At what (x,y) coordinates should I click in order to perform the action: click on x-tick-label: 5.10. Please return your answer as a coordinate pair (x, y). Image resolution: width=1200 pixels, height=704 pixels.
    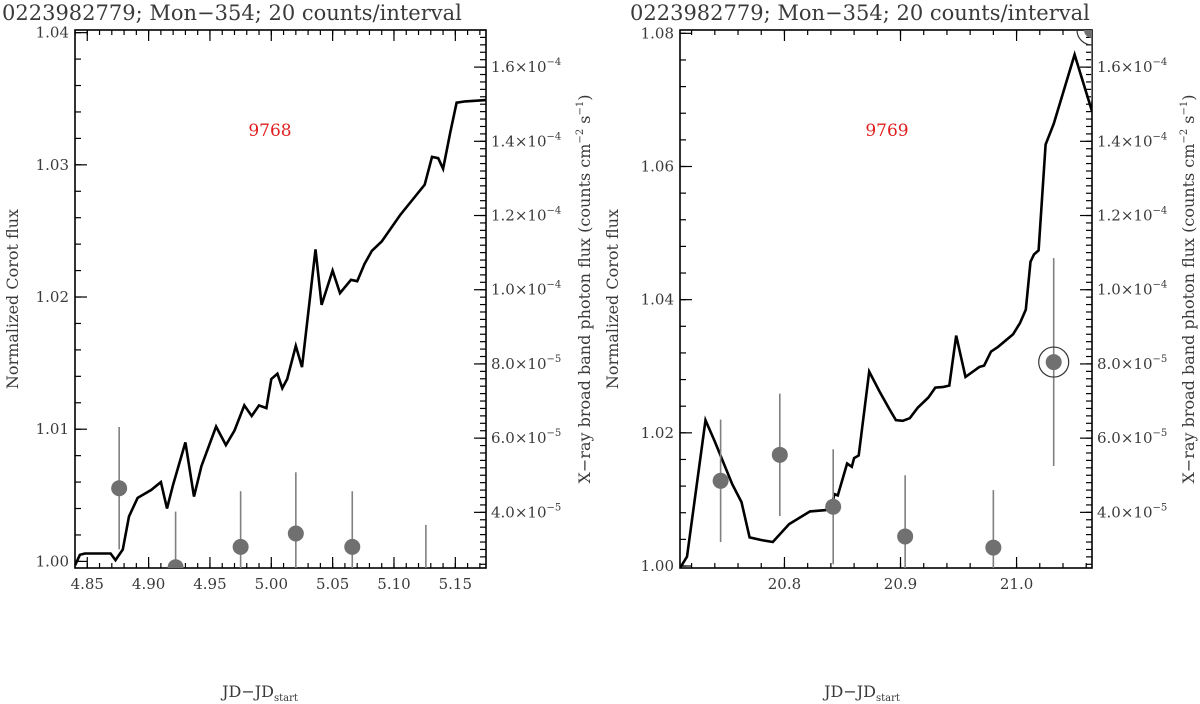
    Looking at the image, I should click on (393, 584).